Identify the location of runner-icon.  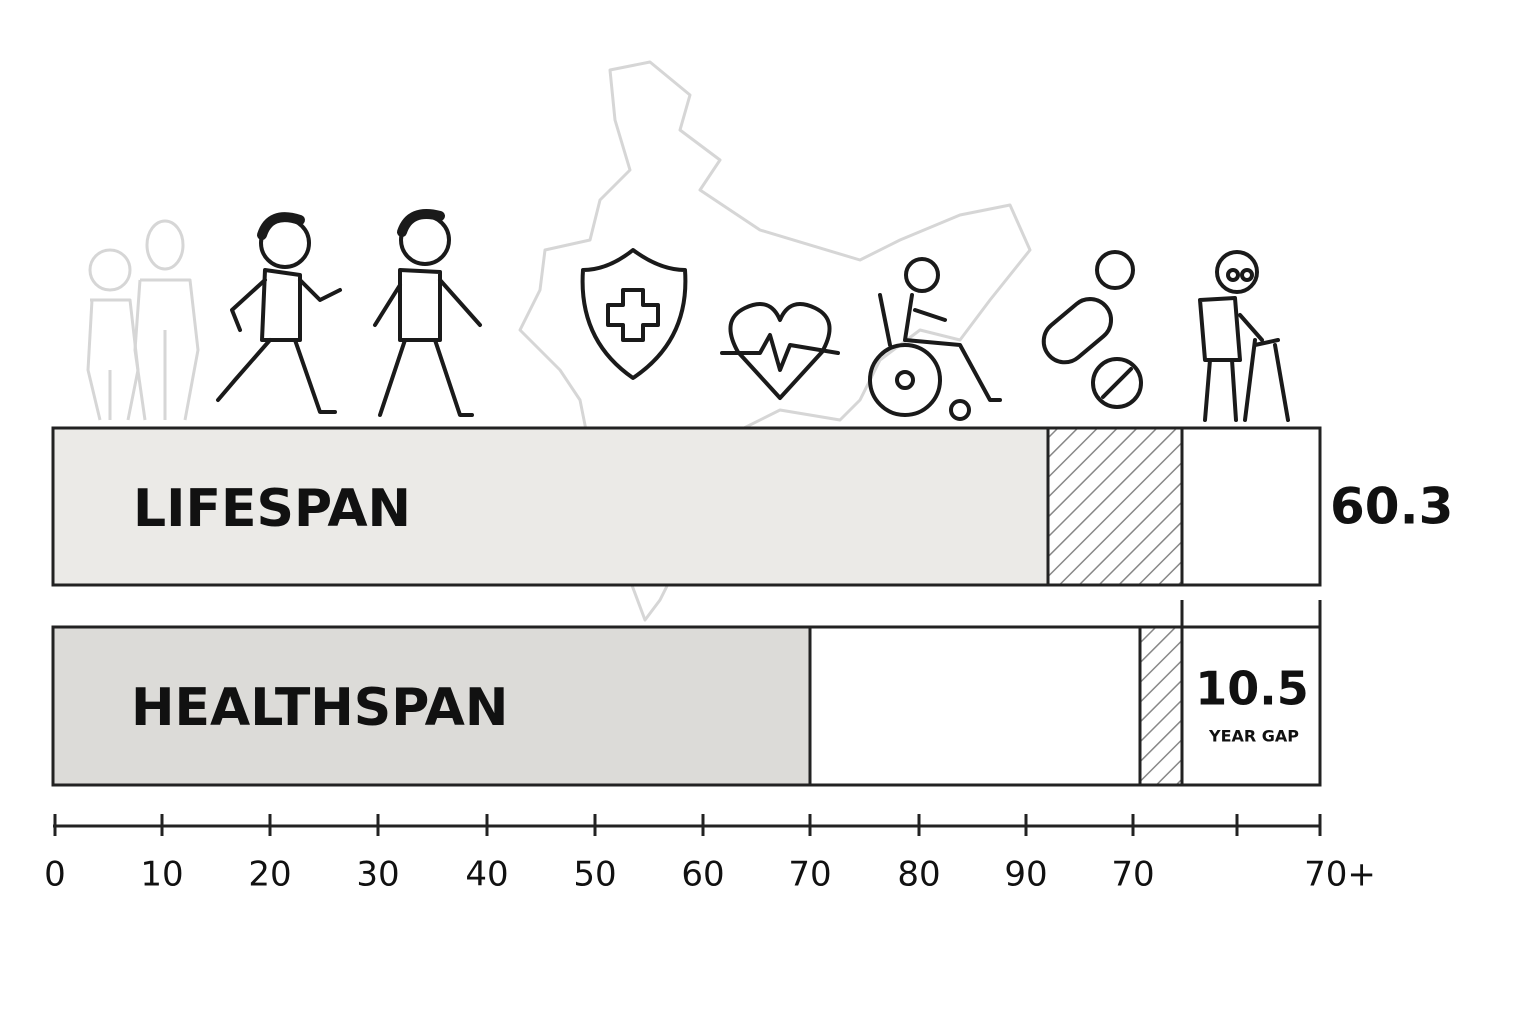
(279, 313).